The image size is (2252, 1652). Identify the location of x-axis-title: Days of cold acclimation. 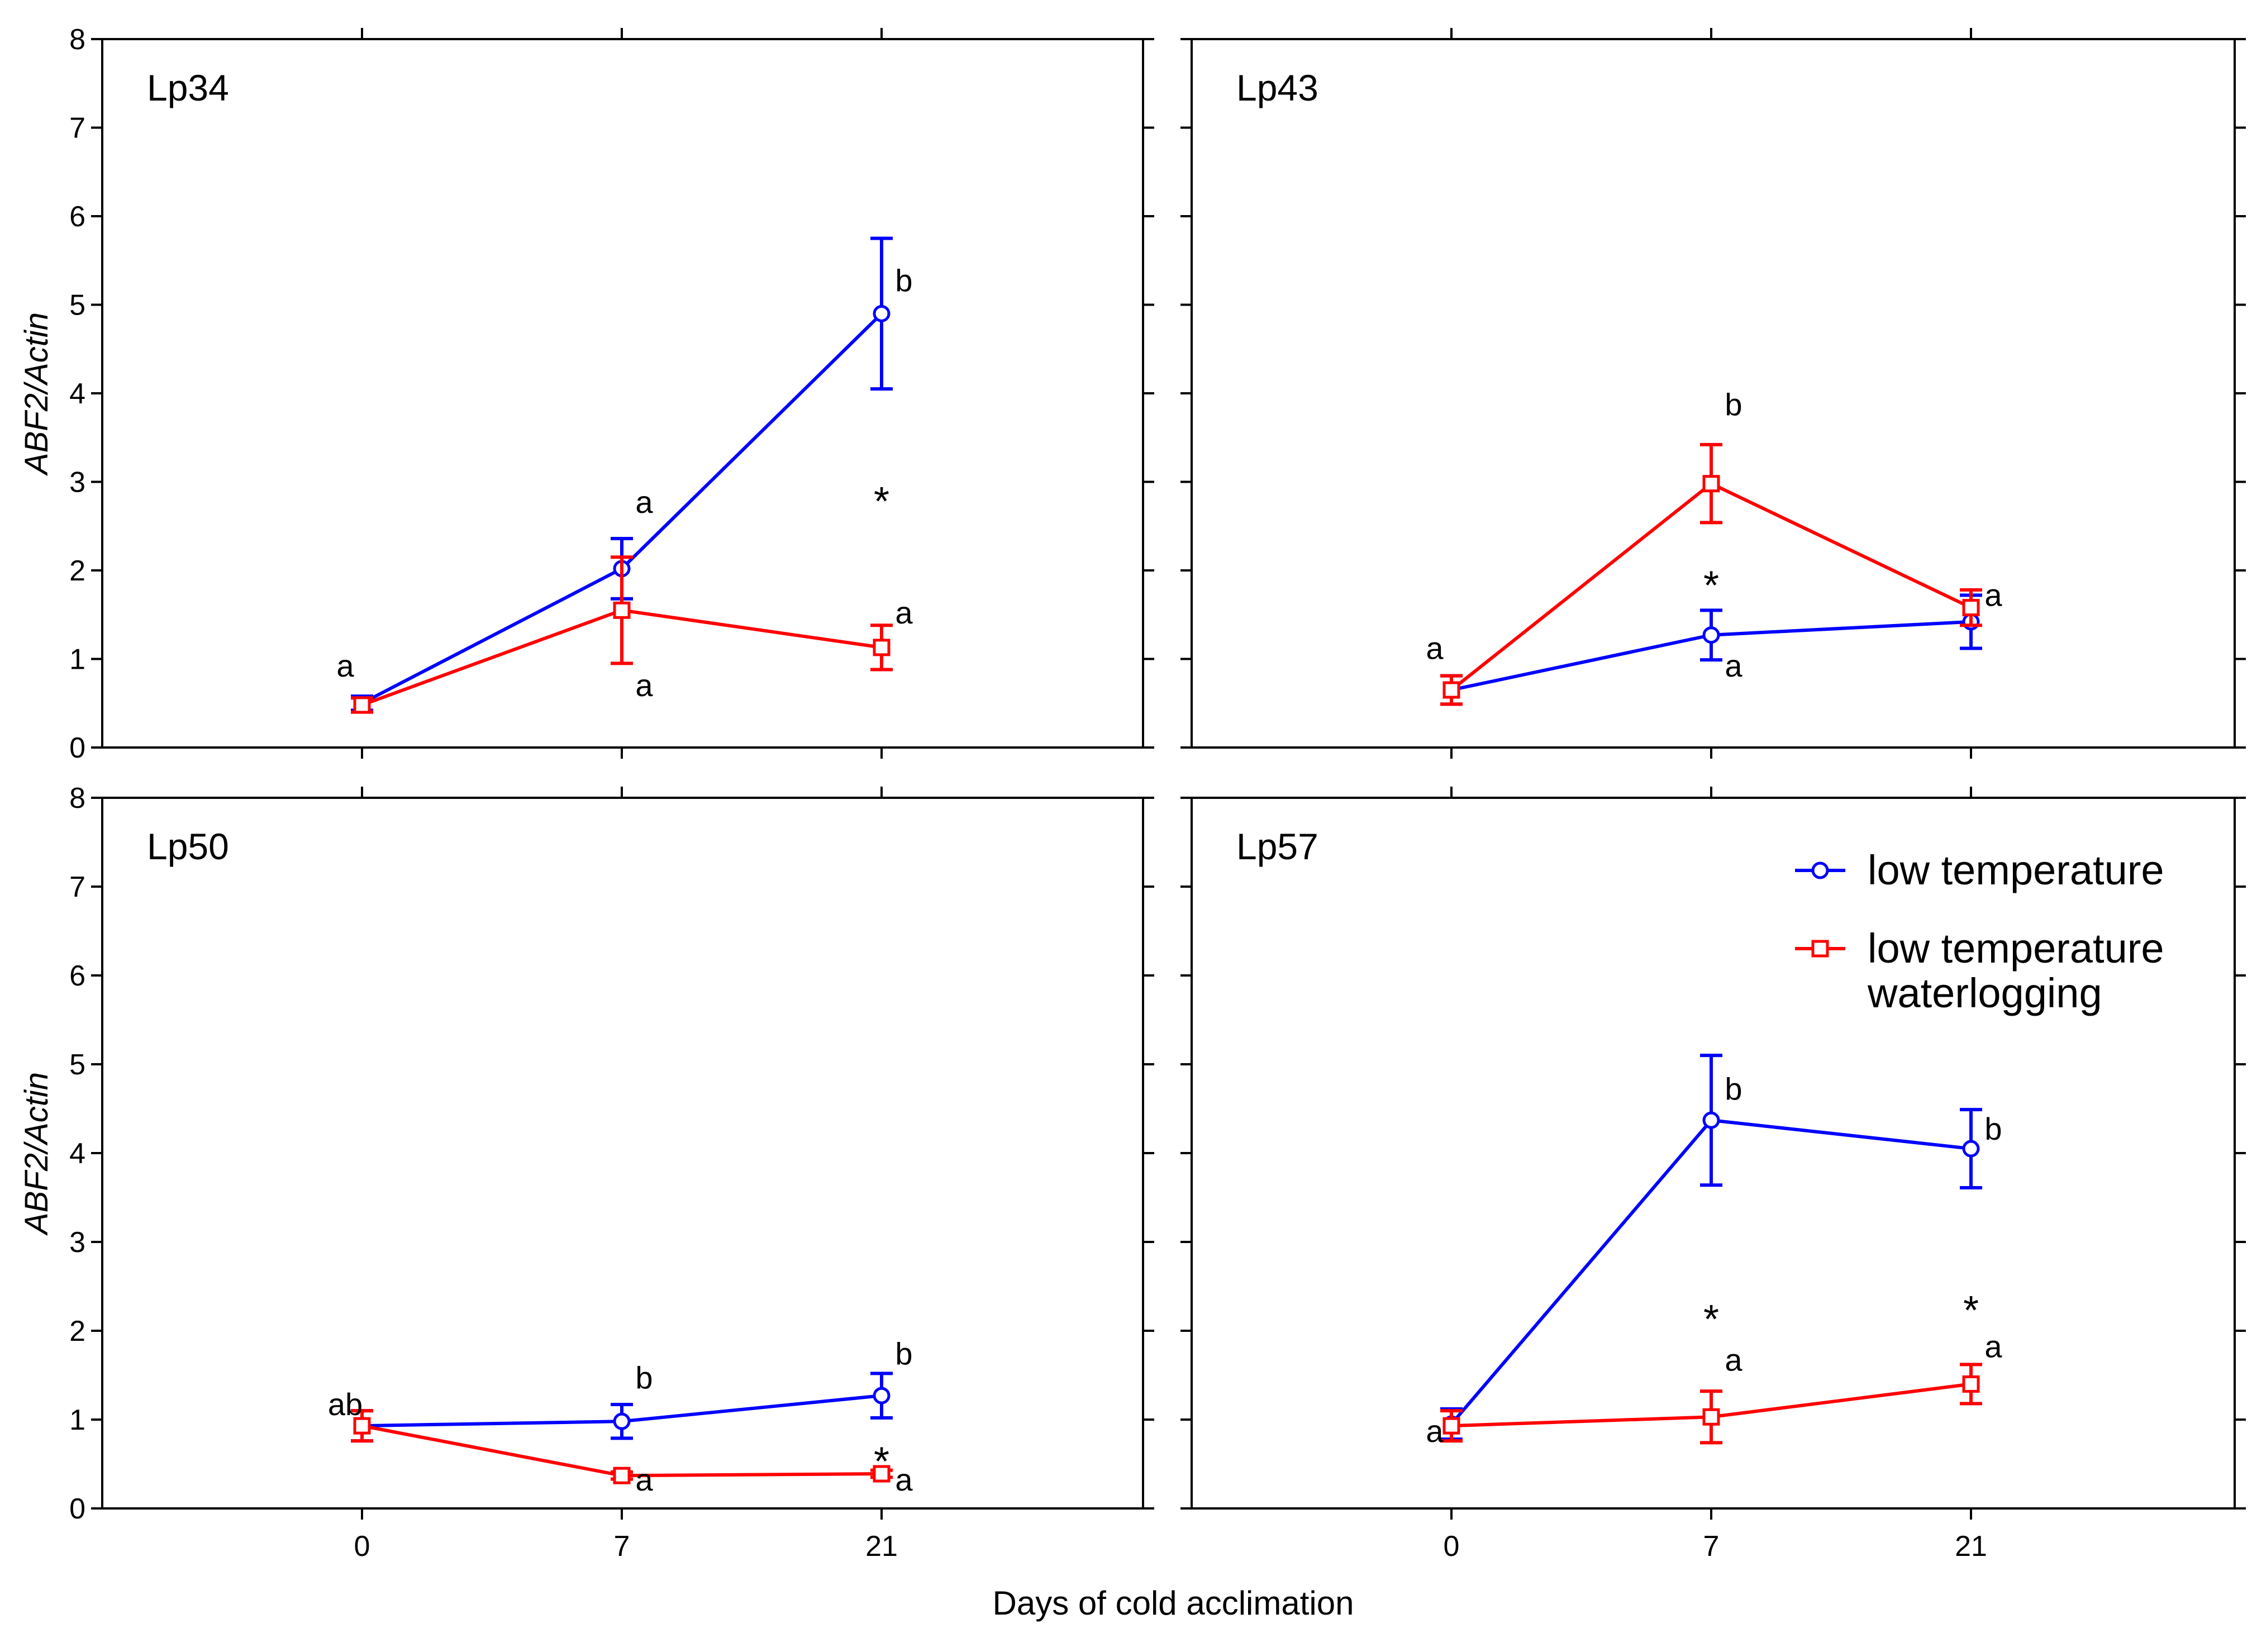
(1173, 1603).